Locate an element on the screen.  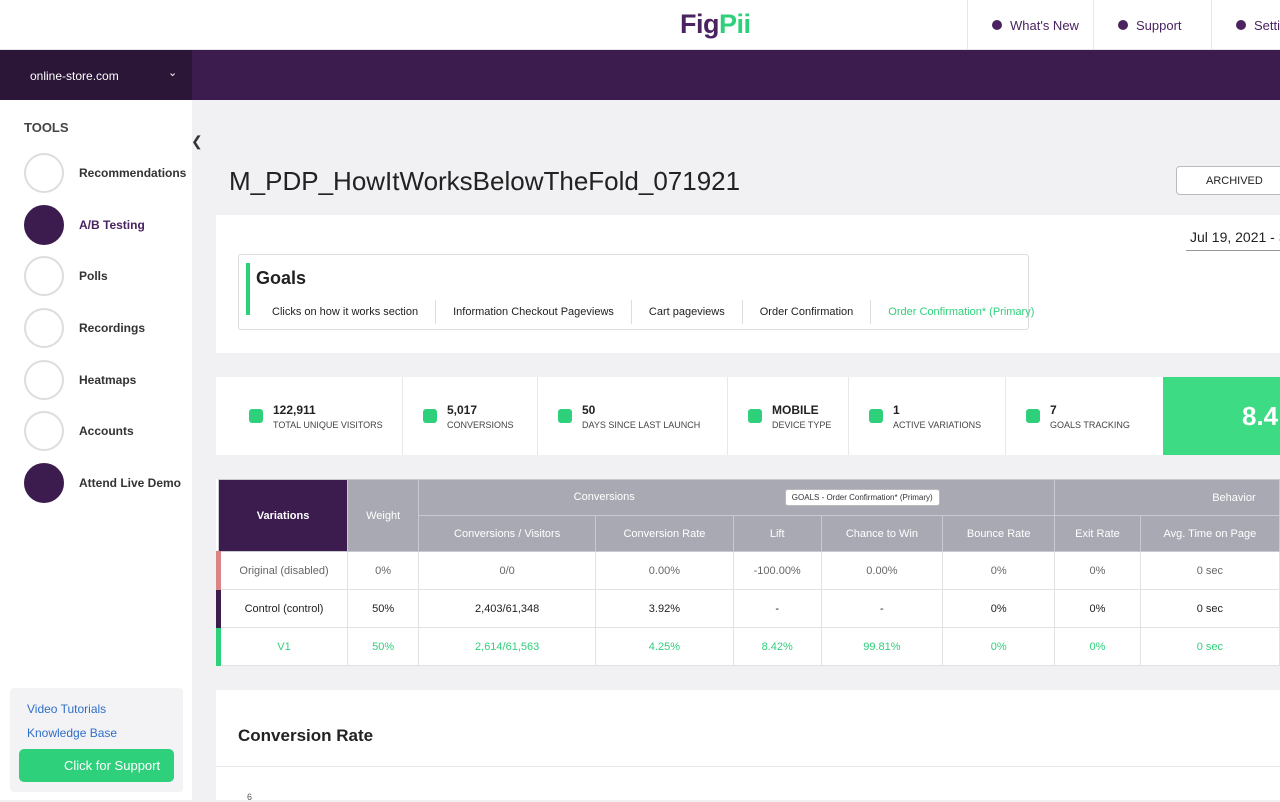
logo: FigPii is located at coordinates (715, 24).